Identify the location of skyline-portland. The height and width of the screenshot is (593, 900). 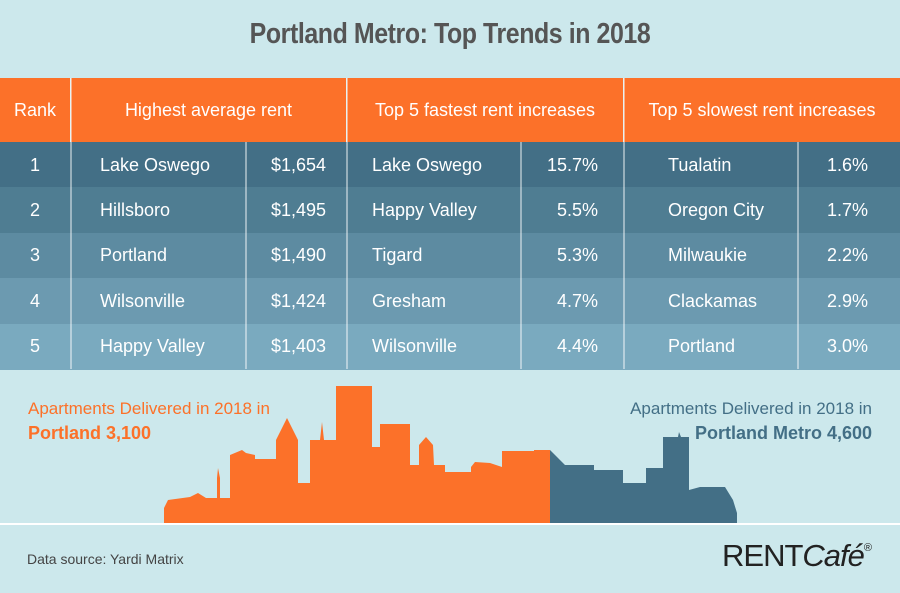
(357, 455).